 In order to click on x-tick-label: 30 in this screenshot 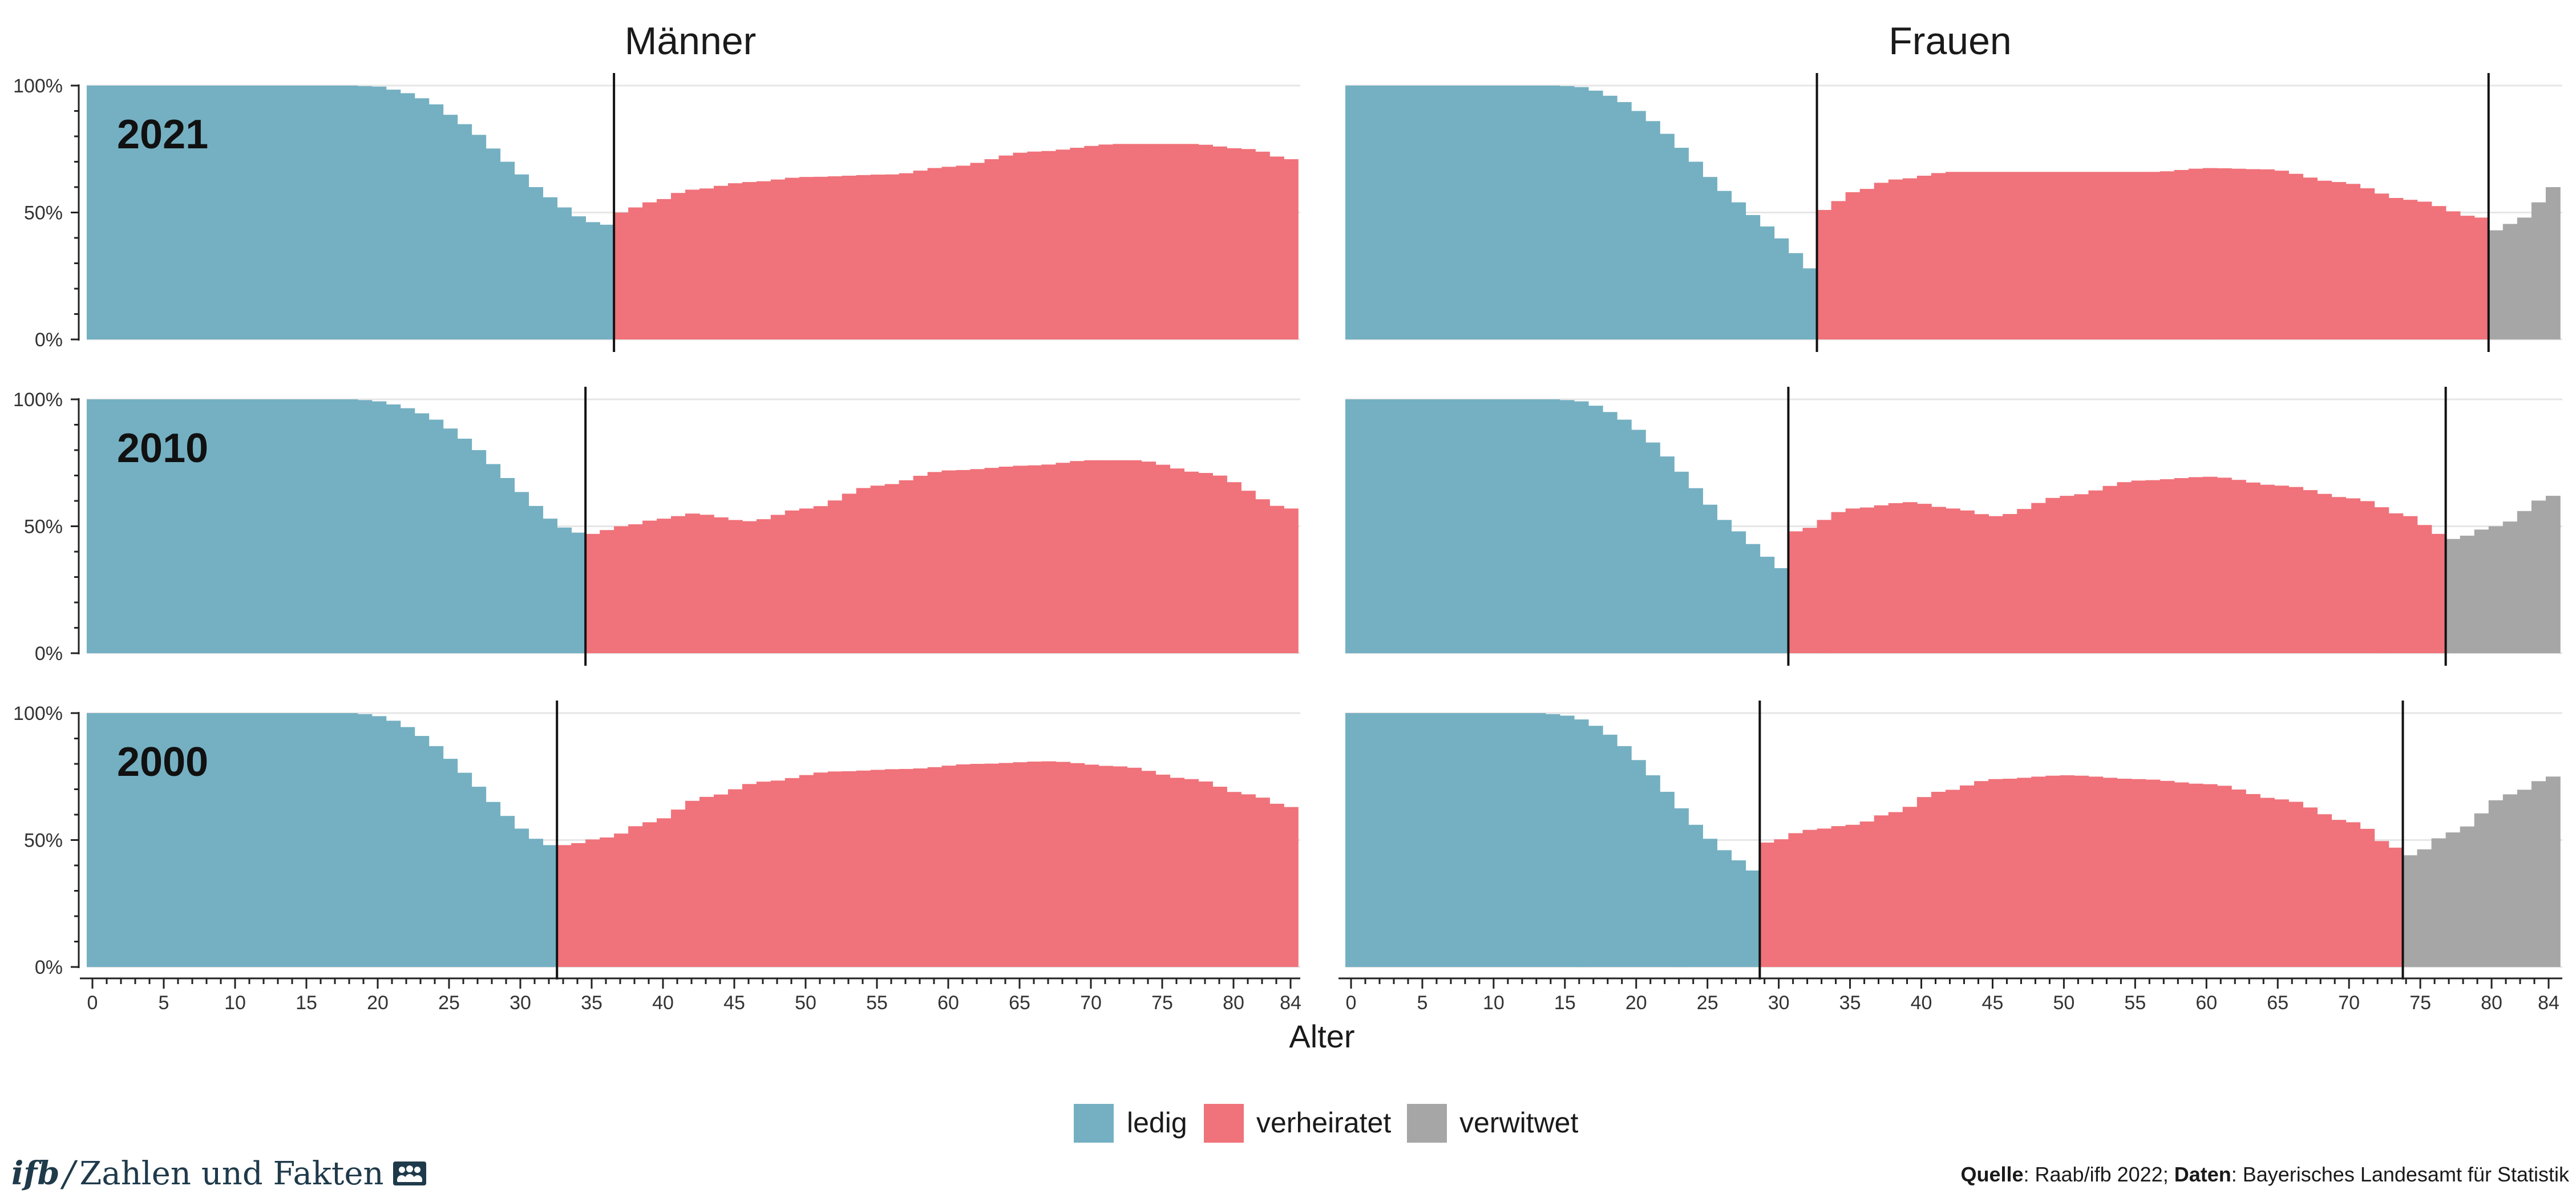, I will do `click(1779, 1003)`.